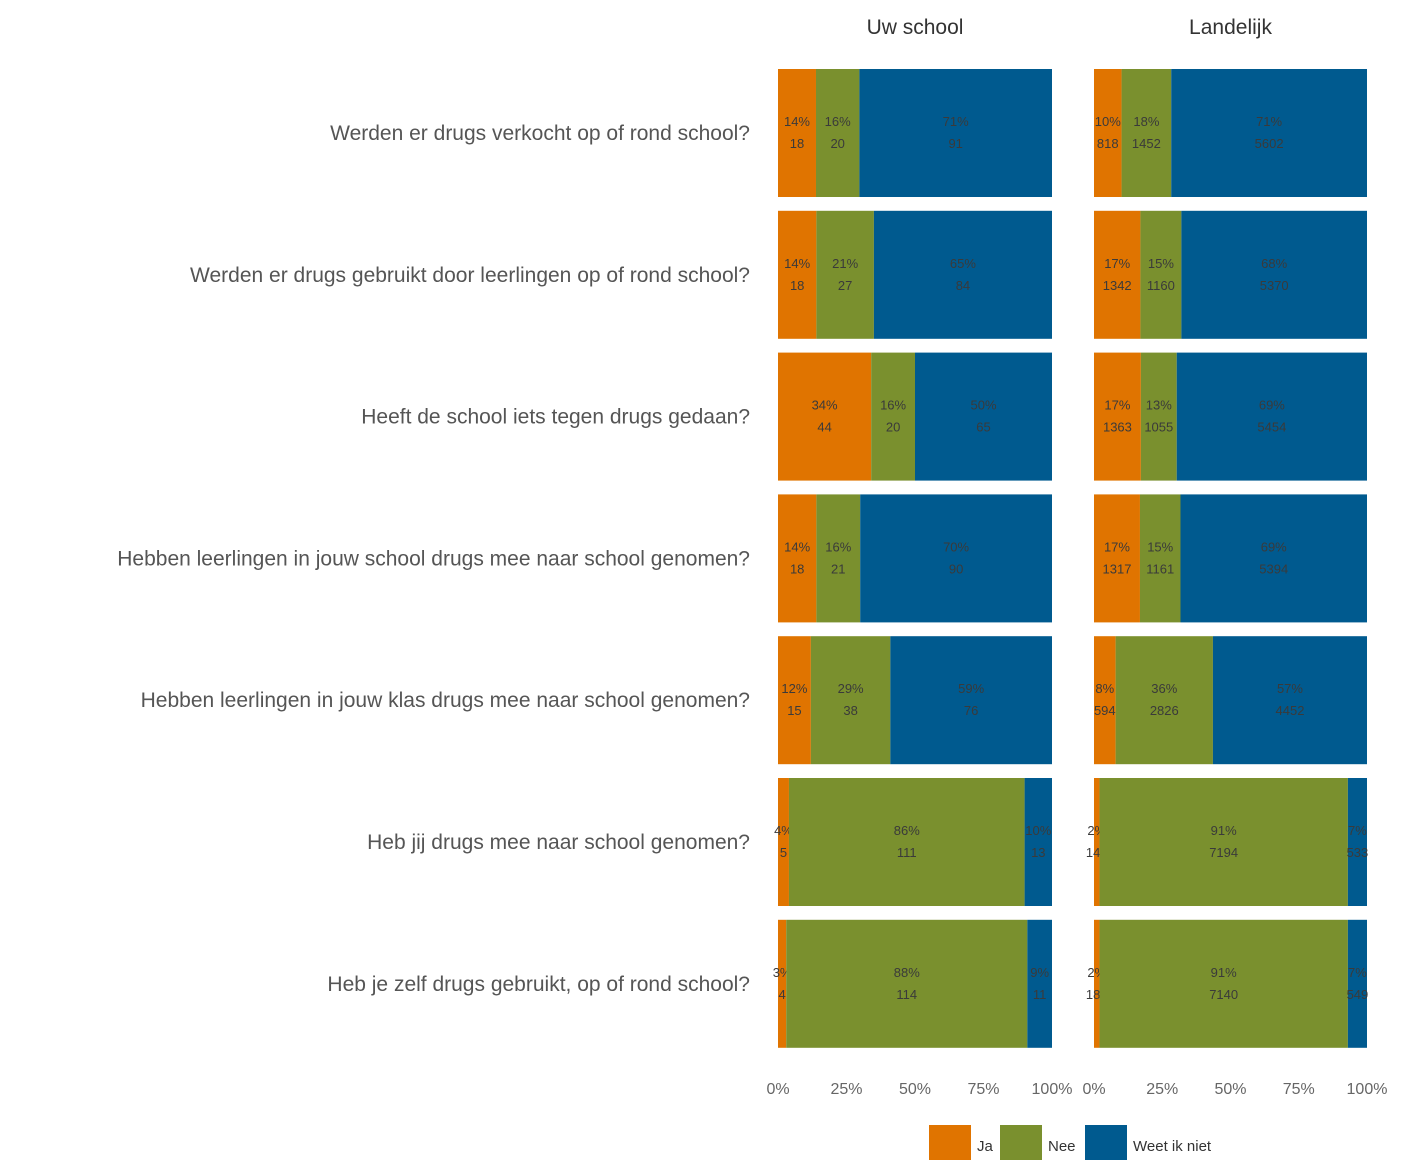 This screenshot has width=1406, height=1160. Describe the element at coordinates (1290, 710) in the screenshot. I see `segment-count-label: 4452` at that location.